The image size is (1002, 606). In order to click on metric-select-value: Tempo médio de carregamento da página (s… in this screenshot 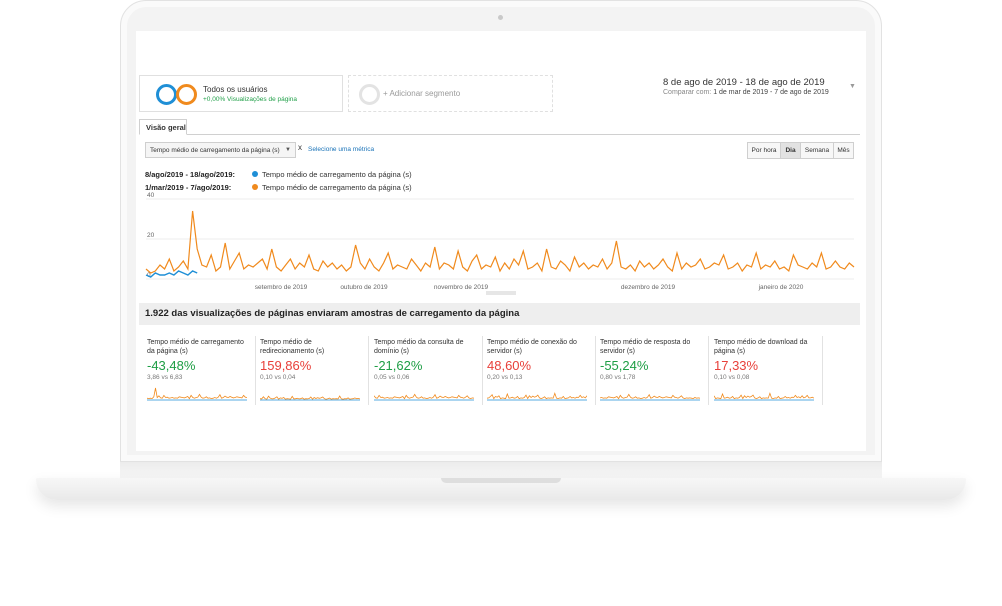, I will do `click(215, 150)`.